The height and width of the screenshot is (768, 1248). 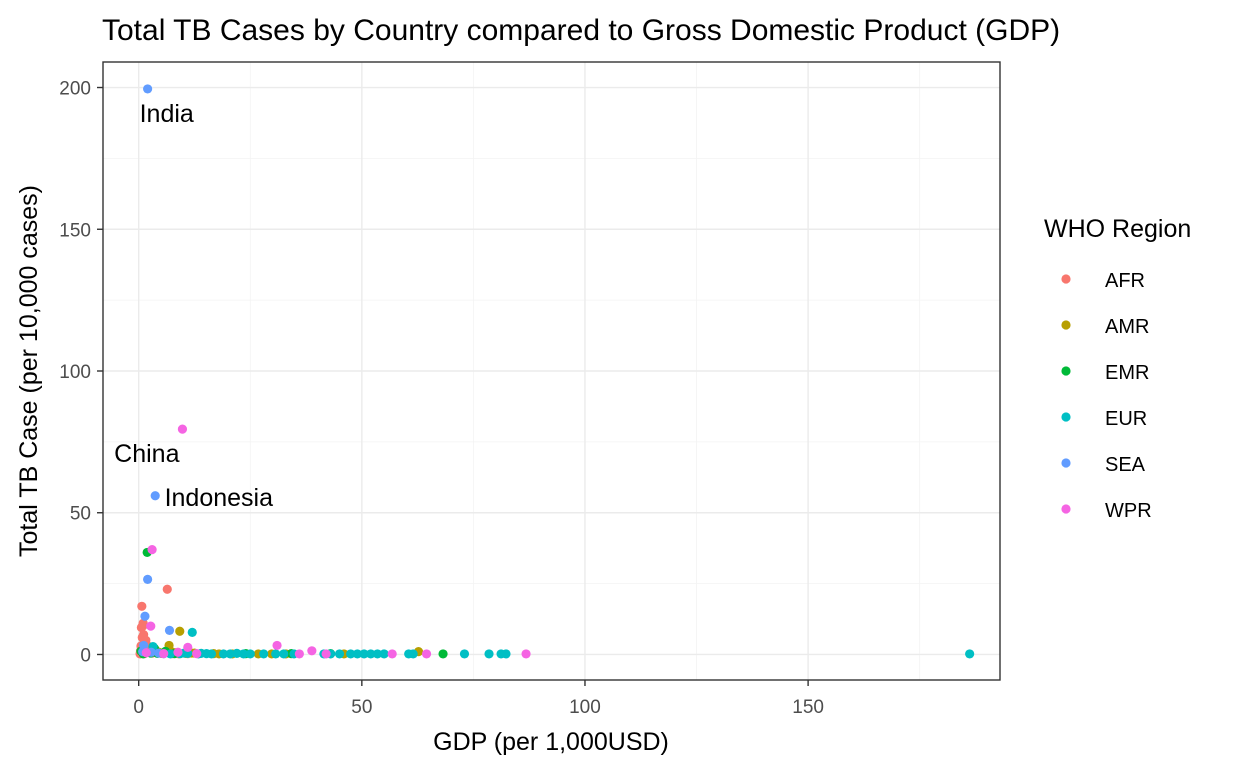 What do you see at coordinates (1125, 465) in the screenshot?
I see `legend-label-sea: SEA` at bounding box center [1125, 465].